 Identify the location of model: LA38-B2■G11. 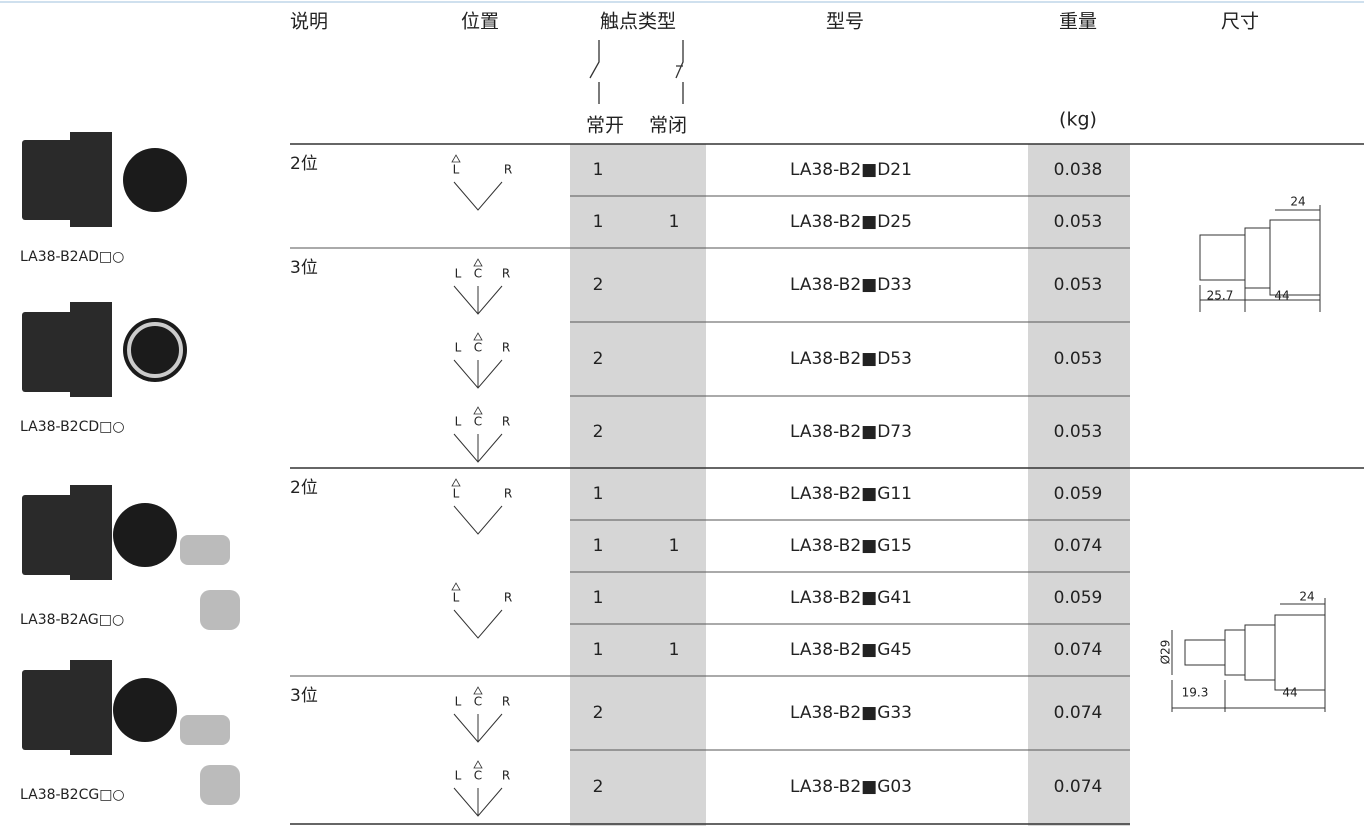
(851, 494).